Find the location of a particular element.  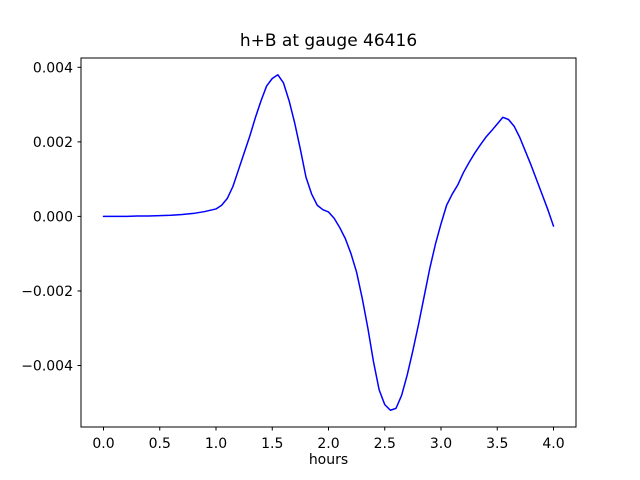

x-axis-label: hours is located at coordinates (328, 460).